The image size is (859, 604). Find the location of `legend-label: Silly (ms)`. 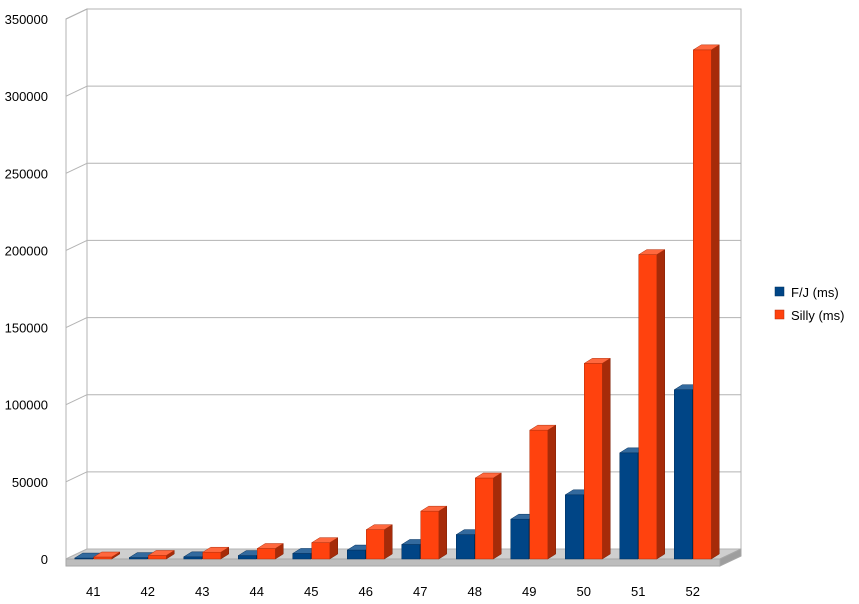

legend-label: Silly (ms) is located at coordinates (817, 315).